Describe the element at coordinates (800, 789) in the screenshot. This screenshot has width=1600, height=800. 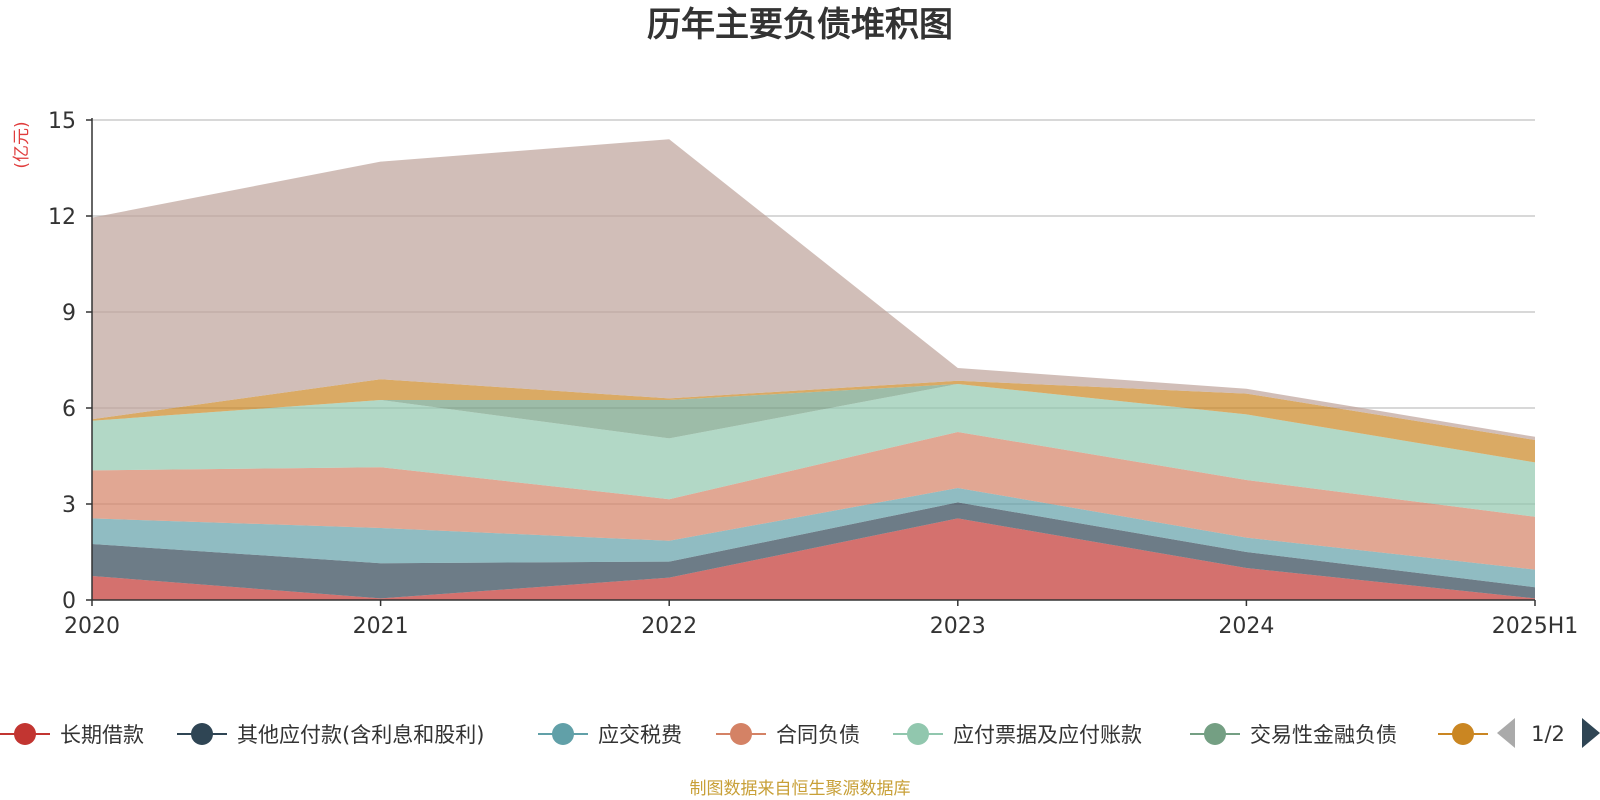
I see `source-note: 制图数据来自恒生聚源数据库` at that location.